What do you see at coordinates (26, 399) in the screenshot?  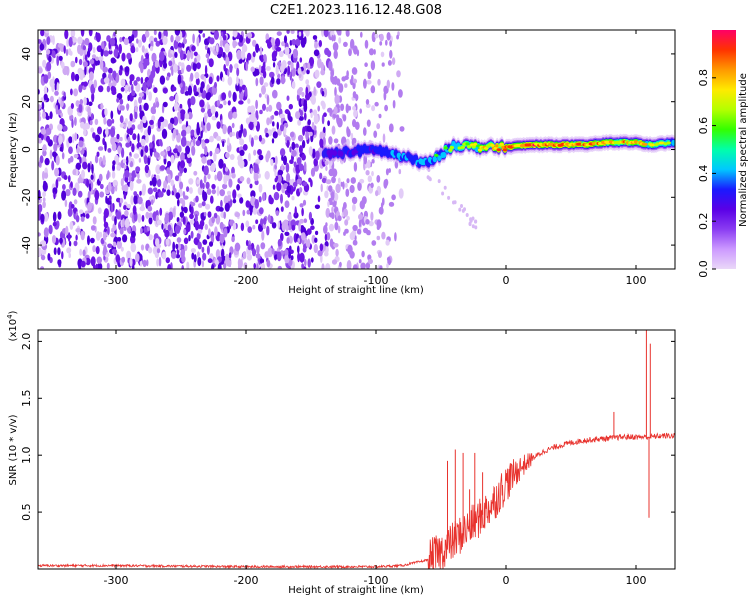 I see `y-tick-label: 1.5` at bounding box center [26, 399].